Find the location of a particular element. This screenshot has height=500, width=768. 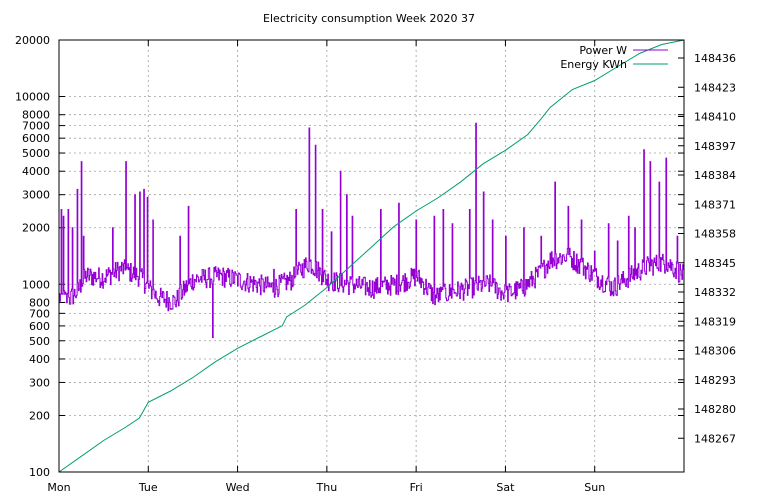

y-left-tick-label: 400 is located at coordinates (39, 359).